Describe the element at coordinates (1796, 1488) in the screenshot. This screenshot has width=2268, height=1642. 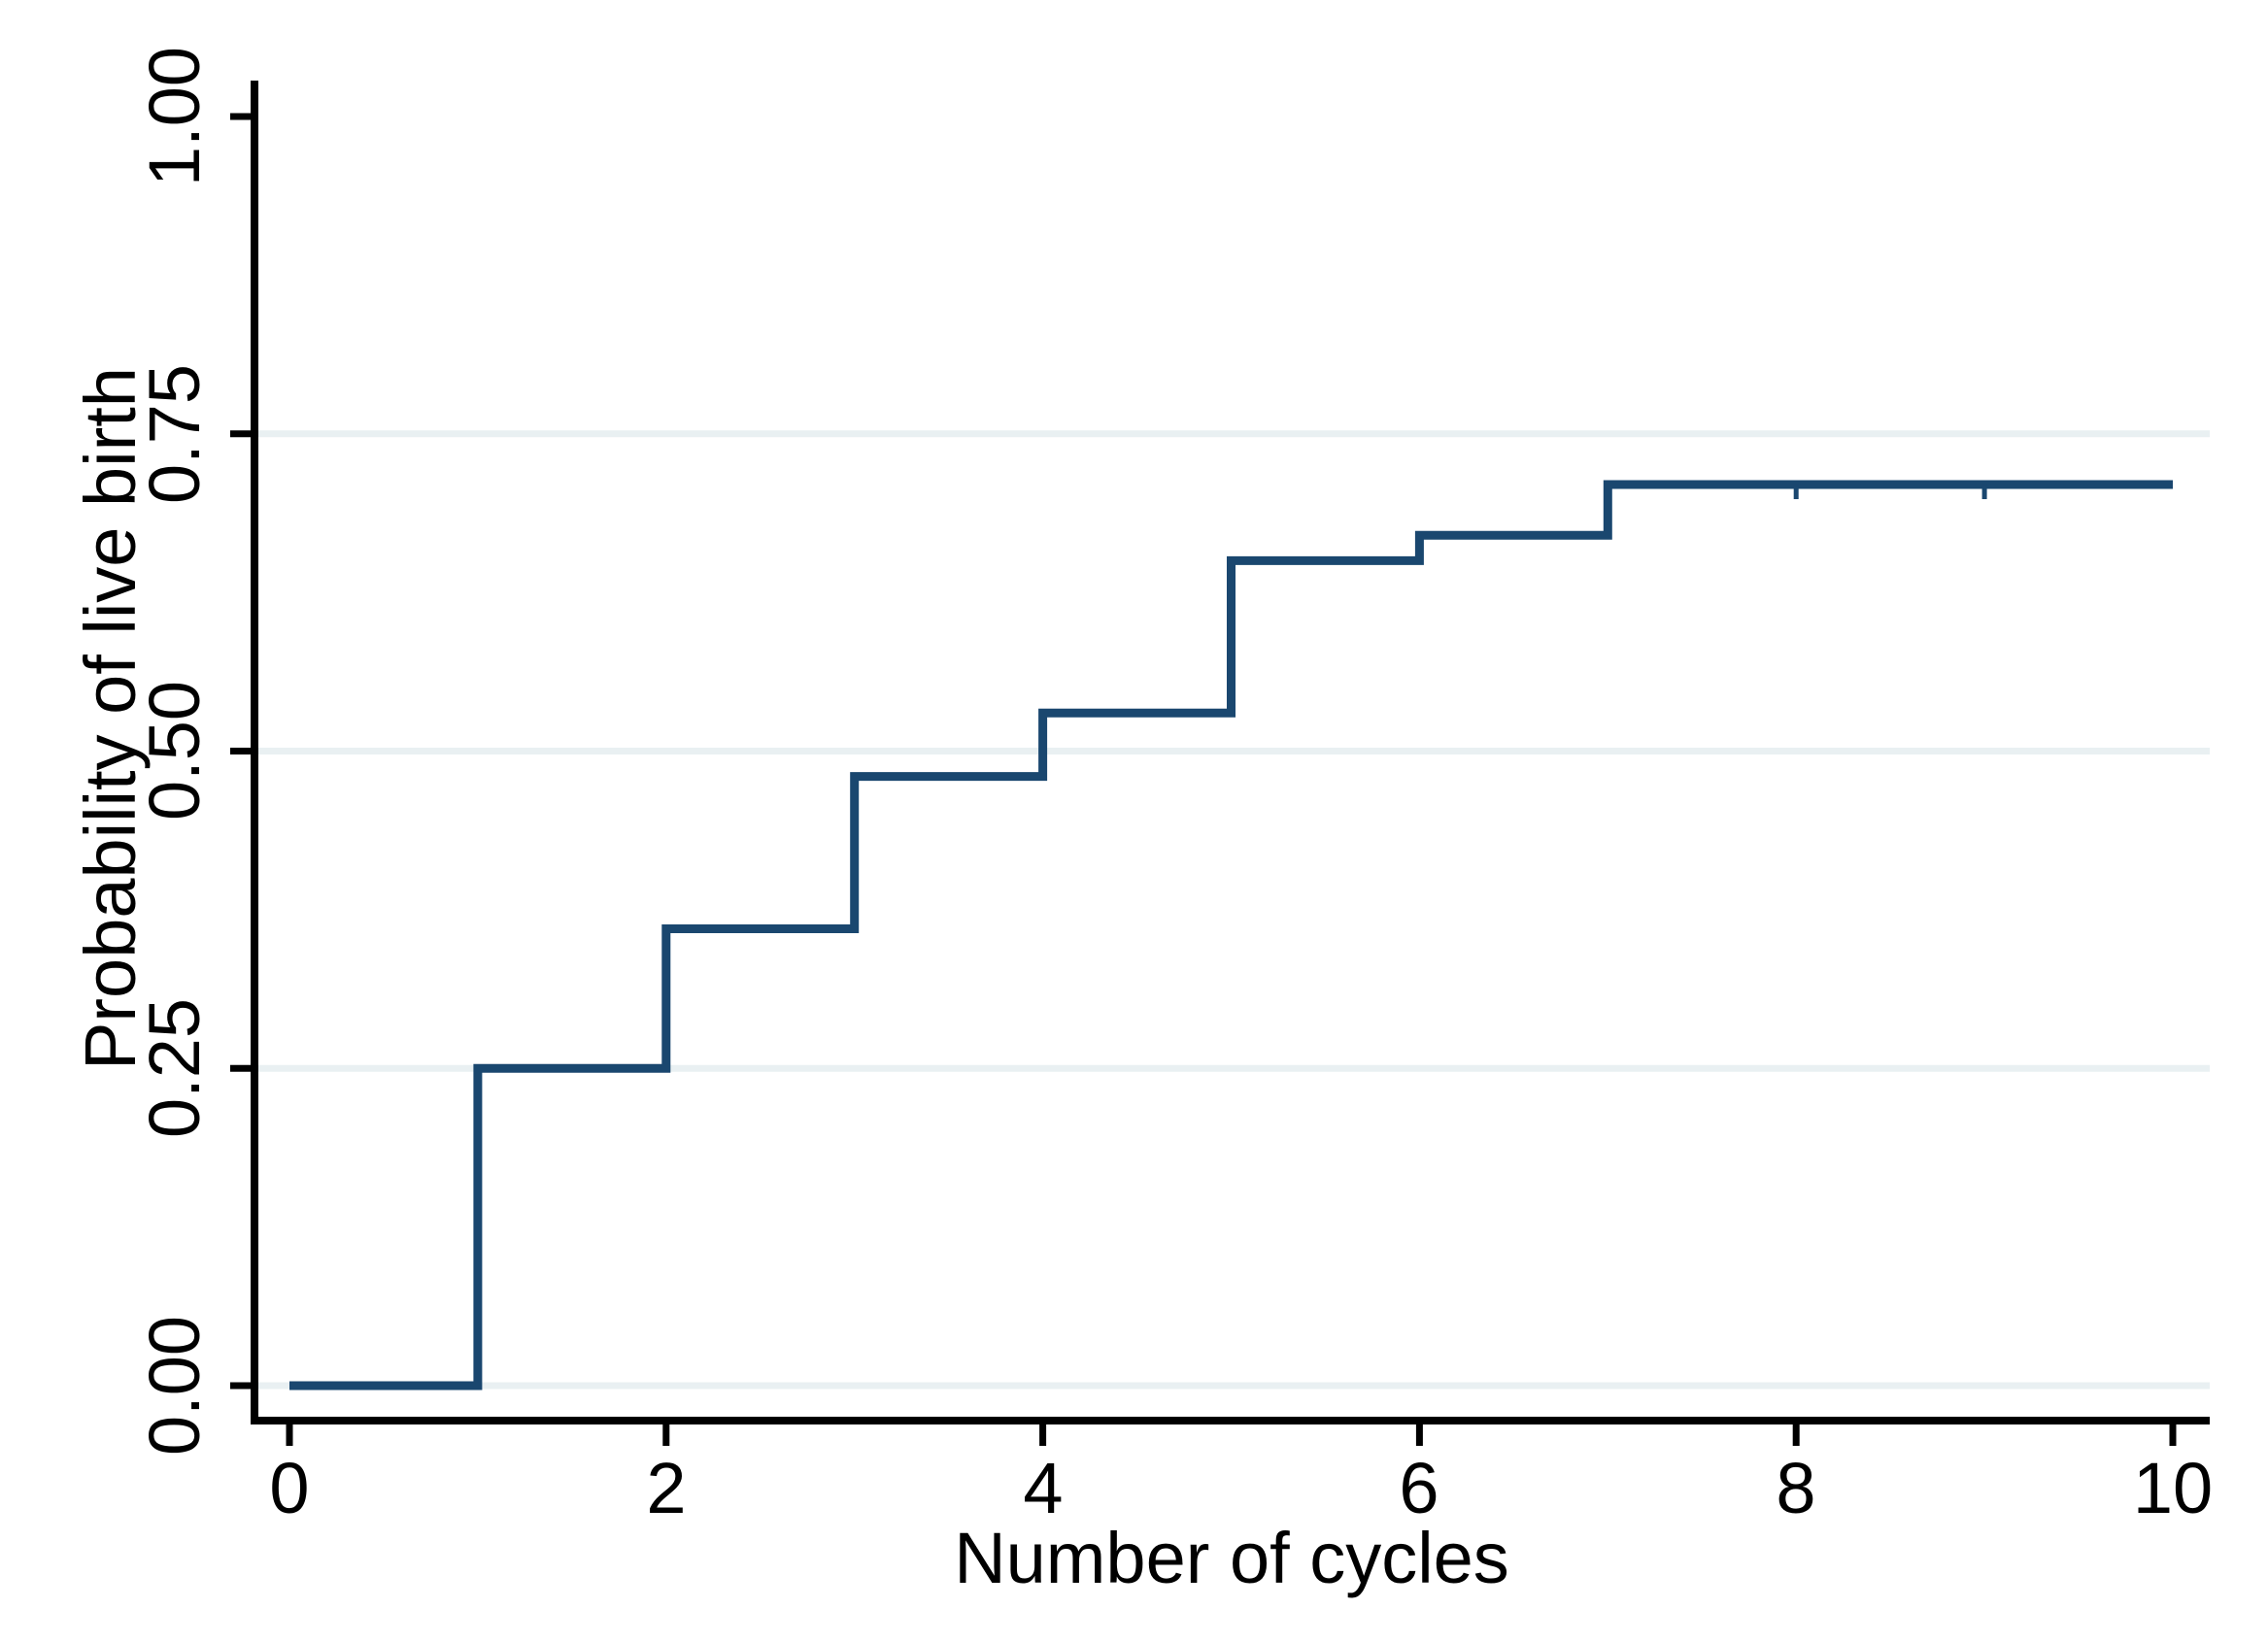
I see `x-tick-label-8: 8` at that location.